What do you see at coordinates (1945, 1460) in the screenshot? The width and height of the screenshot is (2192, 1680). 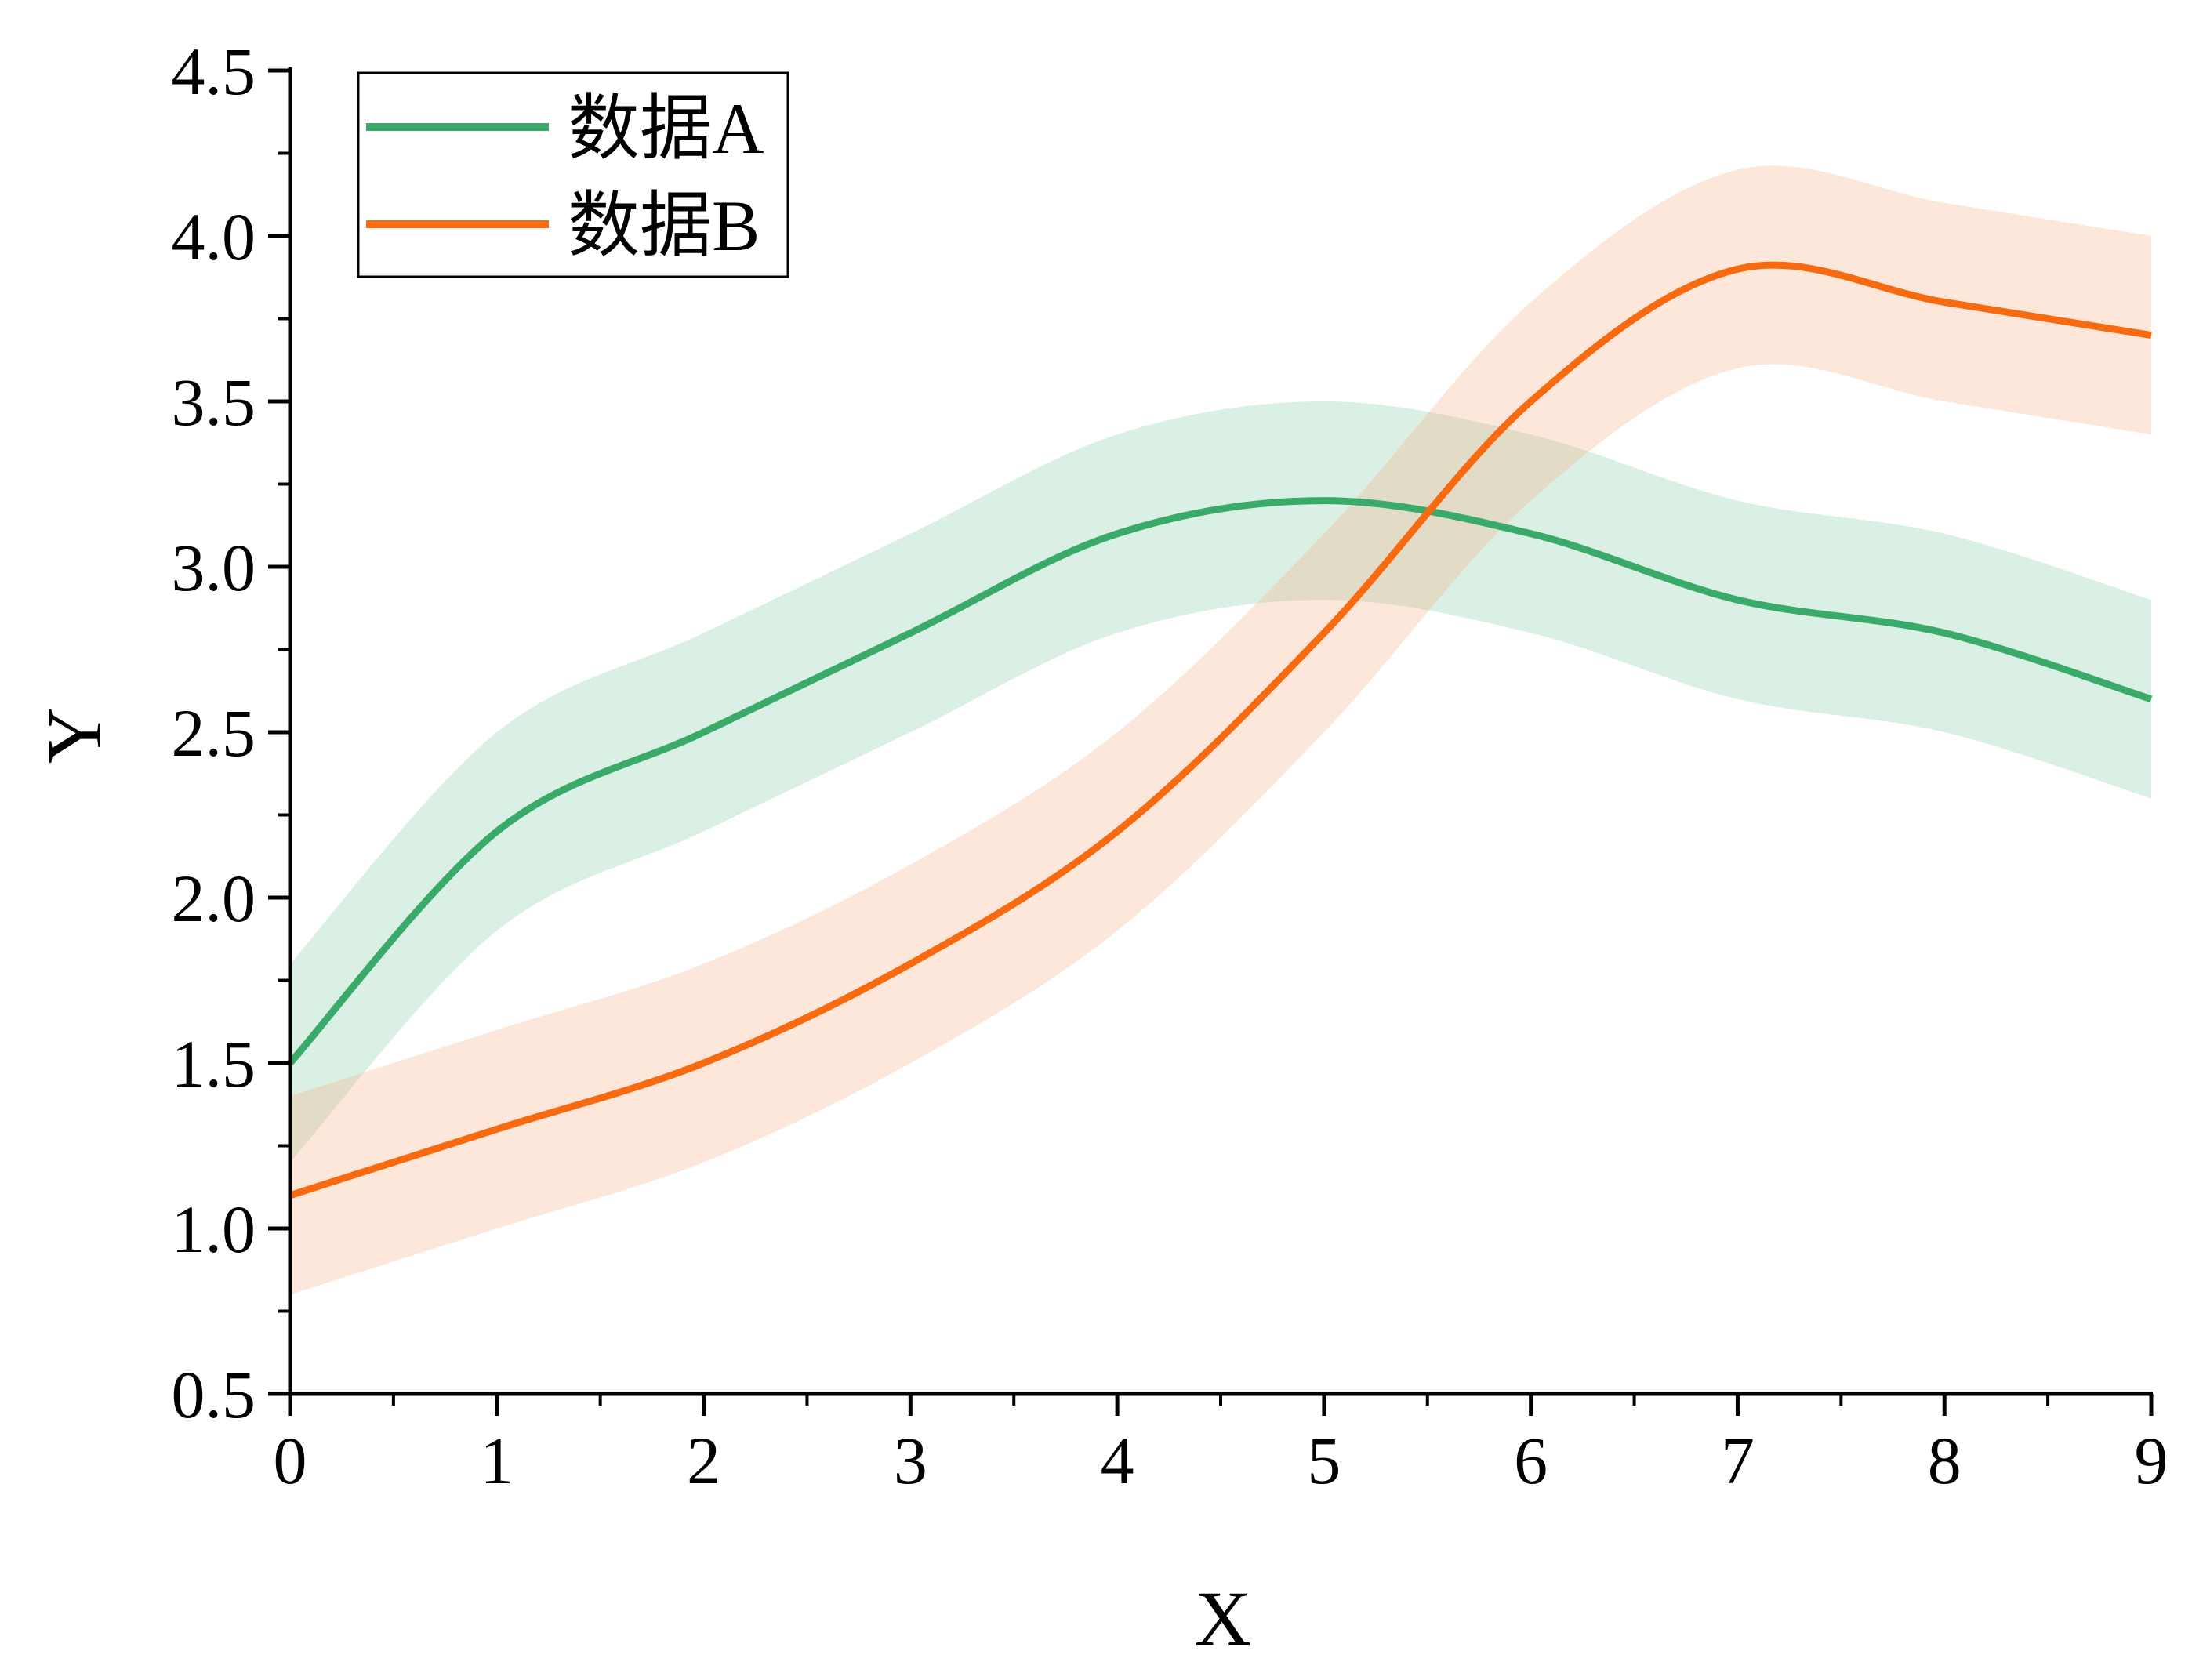 I see `x-tick-label: 8` at bounding box center [1945, 1460].